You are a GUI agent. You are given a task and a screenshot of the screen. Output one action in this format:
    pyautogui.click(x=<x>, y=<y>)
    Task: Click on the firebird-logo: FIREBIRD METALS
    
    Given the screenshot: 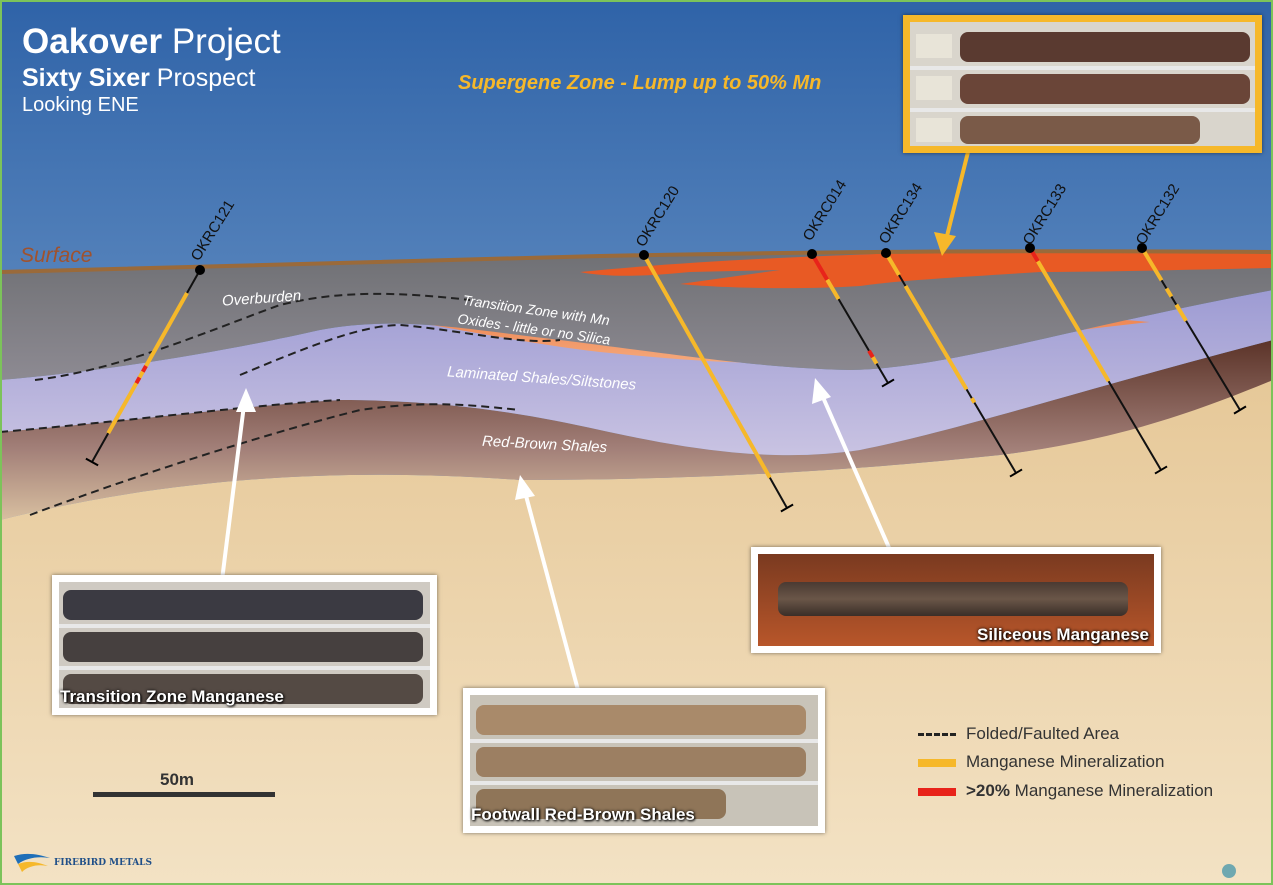 What is the action you would take?
    pyautogui.click(x=89, y=864)
    